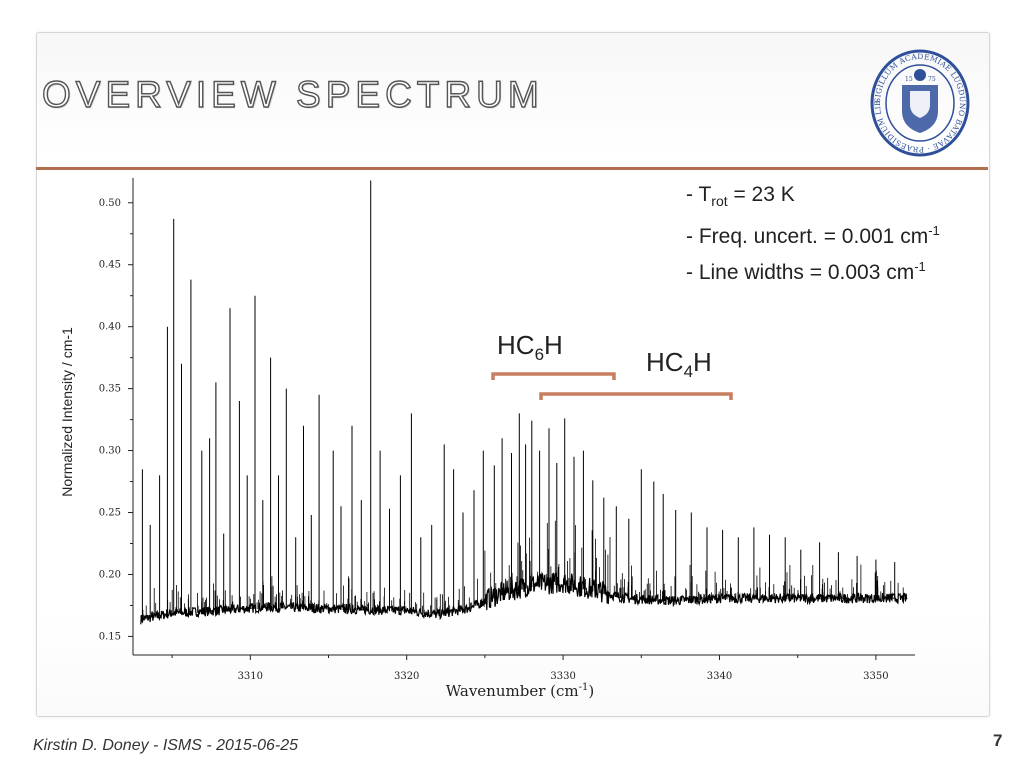  I want to click on y-tick-label: 0.25, so click(110, 513).